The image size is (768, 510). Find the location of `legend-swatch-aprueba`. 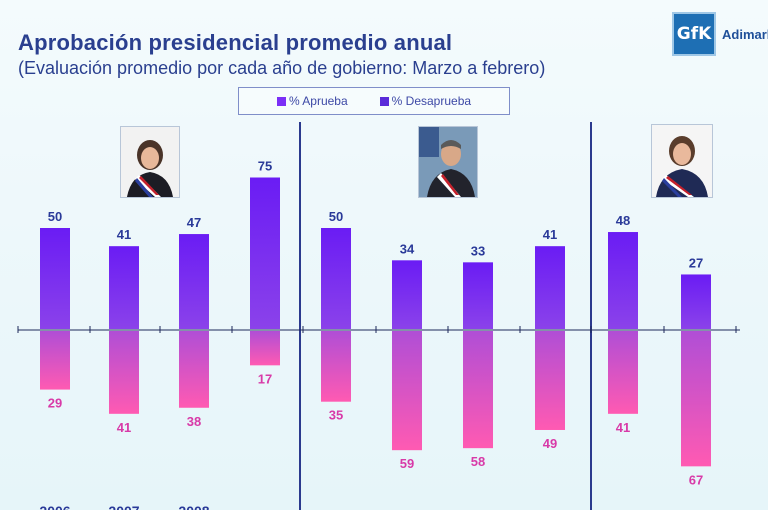

legend-swatch-aprueba is located at coordinates (281, 101).